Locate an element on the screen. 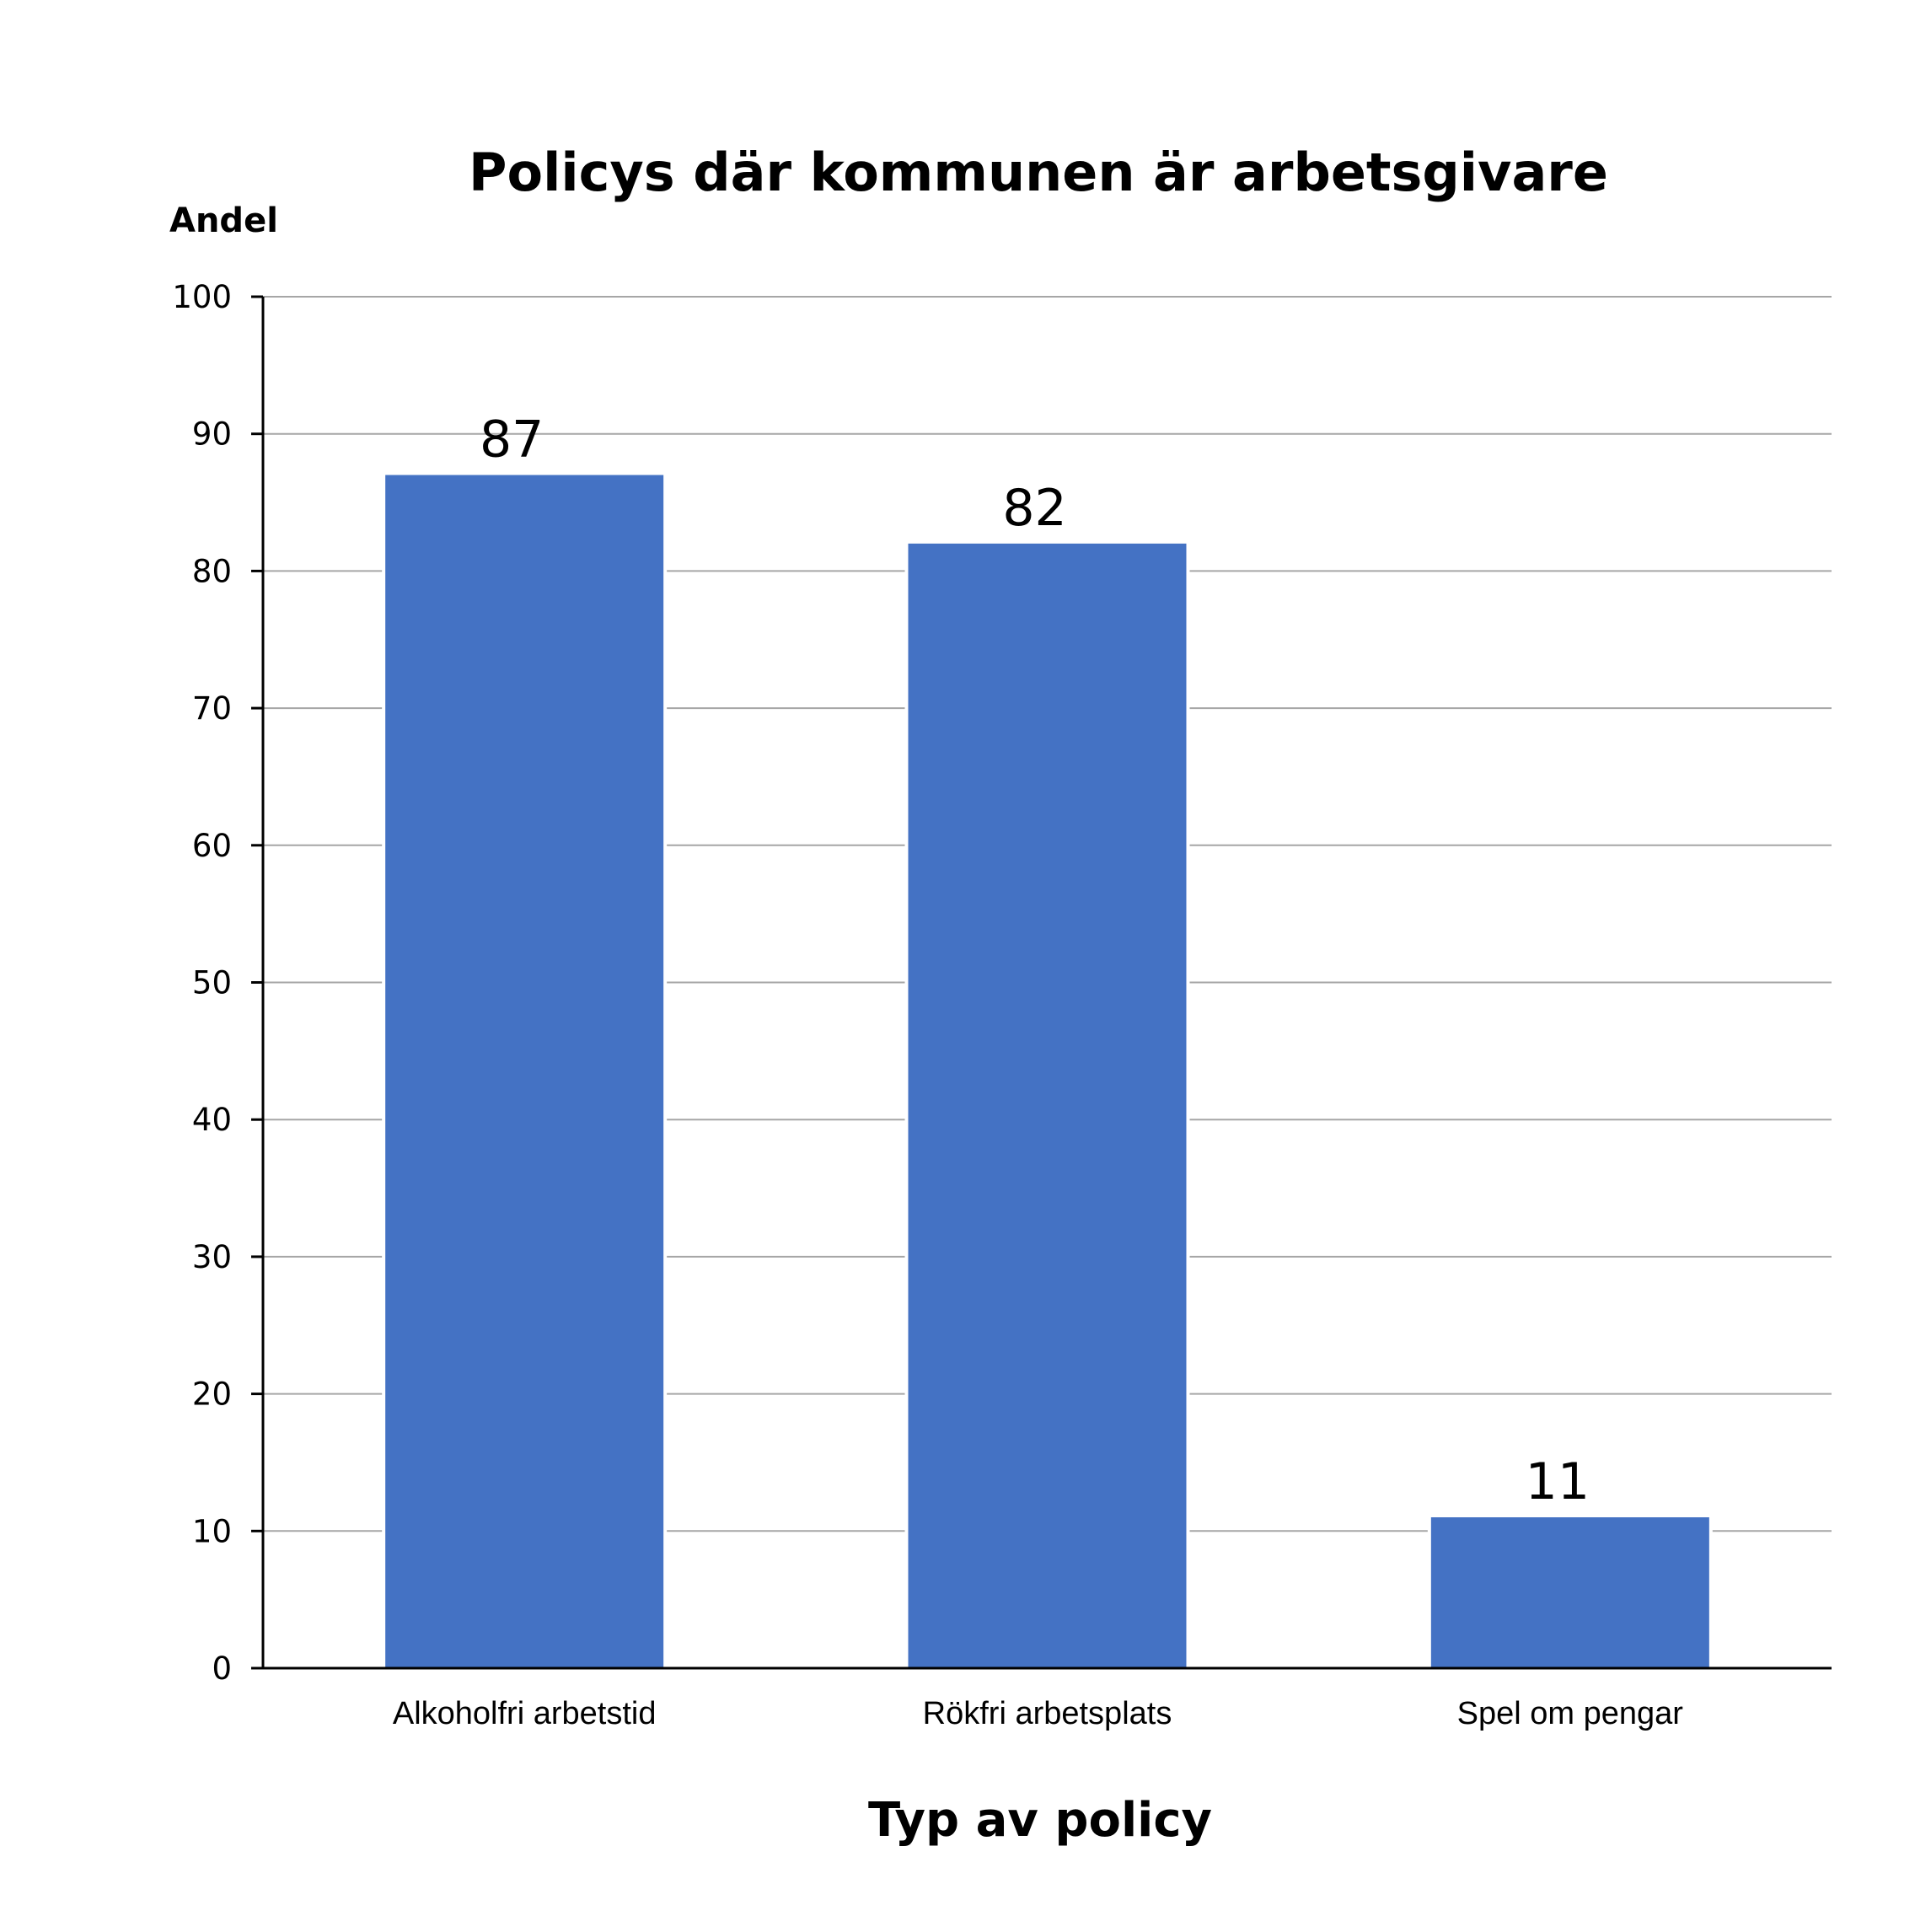  y-tick-label: 30 is located at coordinates (212, 1257).